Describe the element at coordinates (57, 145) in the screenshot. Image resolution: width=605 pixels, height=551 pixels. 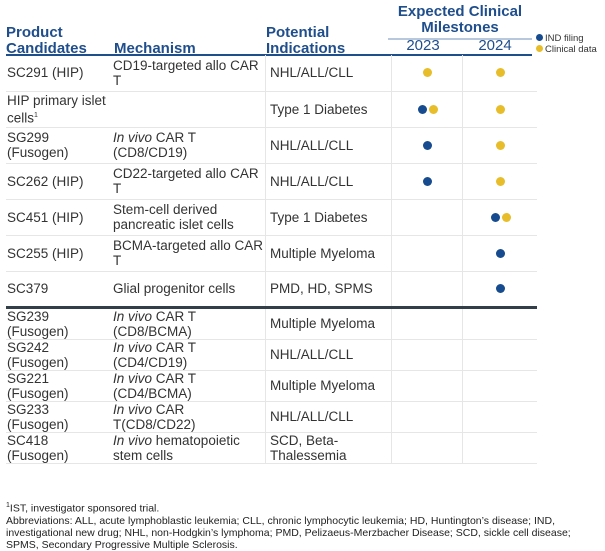
I see `product-cell: SG299 (Fusogen)` at that location.